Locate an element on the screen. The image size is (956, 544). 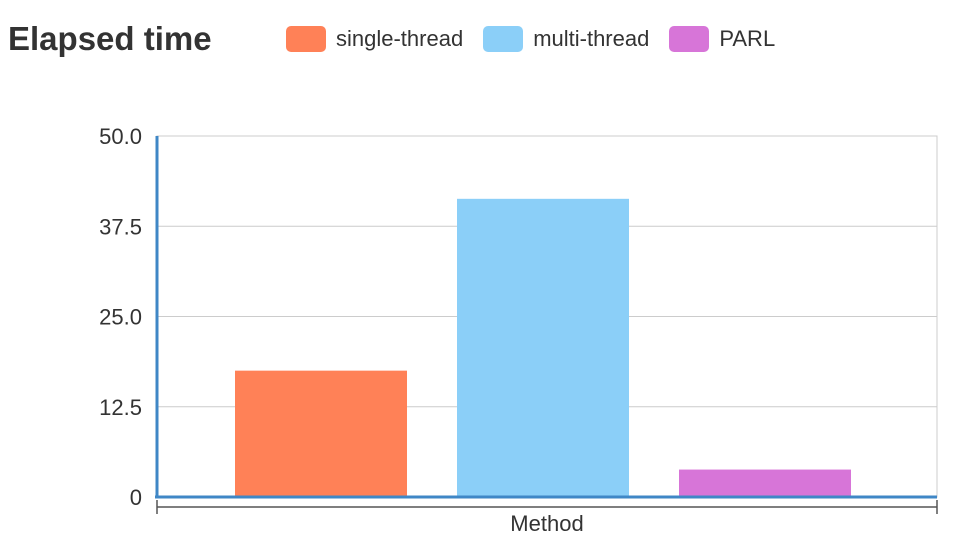
legend: single-thread multi-thread PARL is located at coordinates (540, 39).